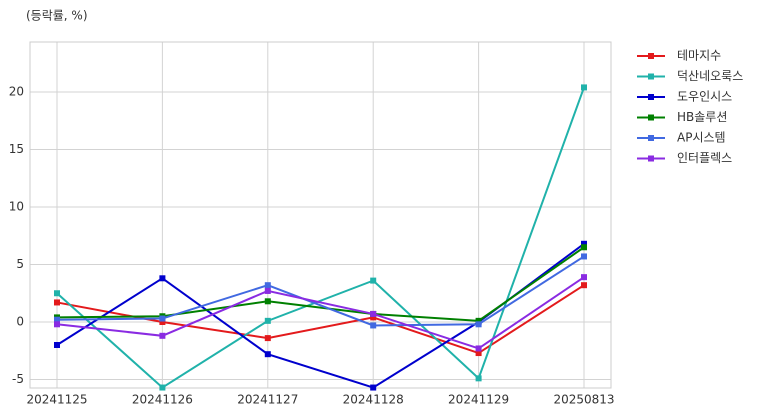 The height and width of the screenshot is (416, 775). Describe the element at coordinates (373, 400) in the screenshot. I see `x-tick-label: 20241128` at that location.